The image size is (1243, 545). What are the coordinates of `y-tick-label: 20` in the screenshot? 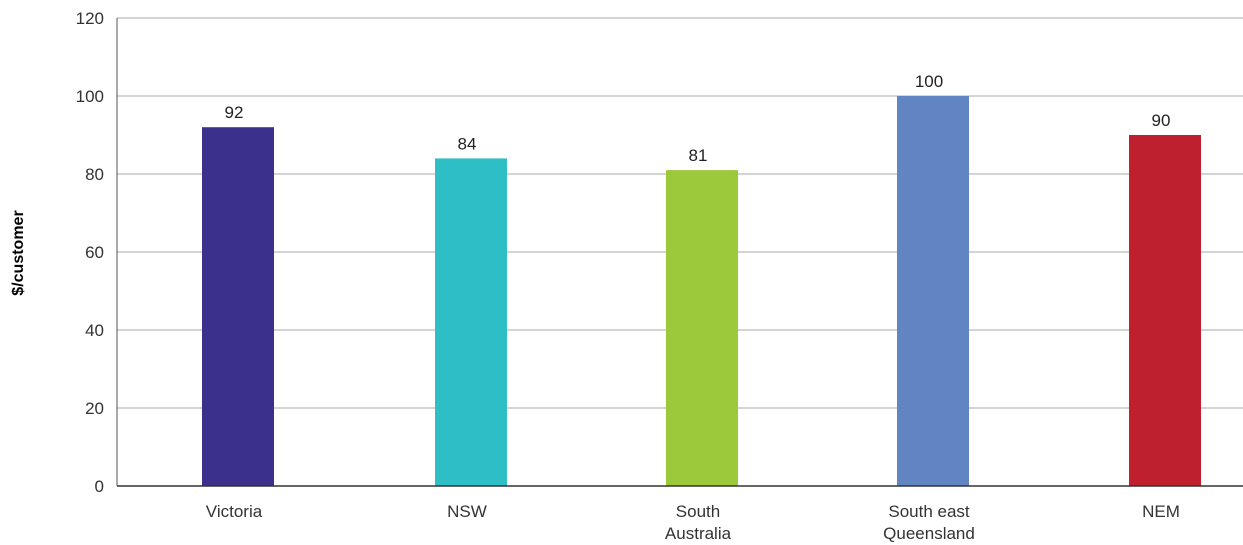 It's located at (94, 408).